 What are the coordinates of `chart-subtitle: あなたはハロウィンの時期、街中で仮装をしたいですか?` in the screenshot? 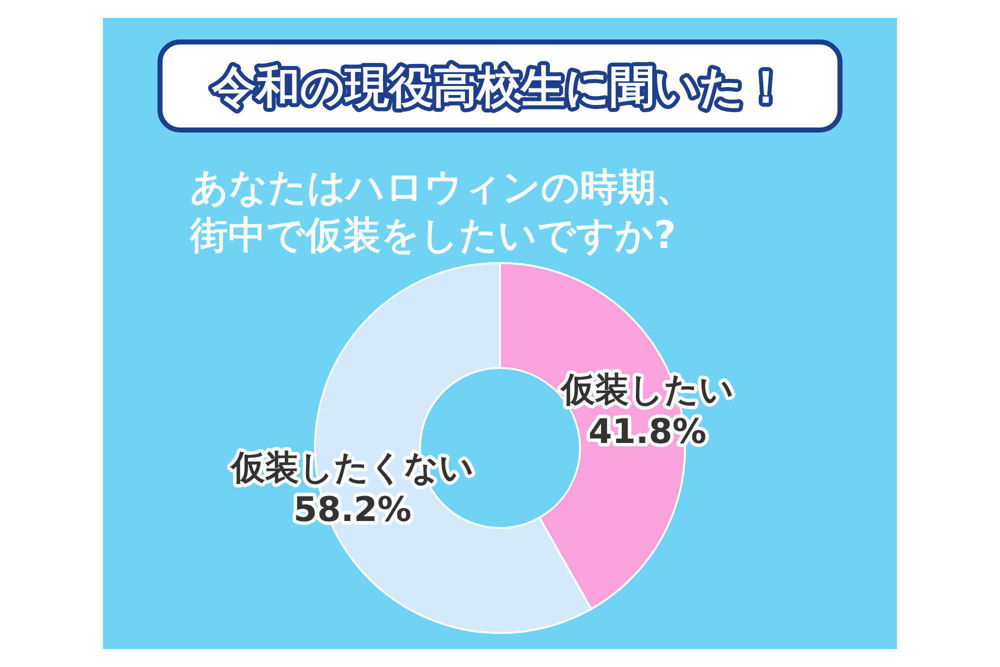 It's located at (441, 211).